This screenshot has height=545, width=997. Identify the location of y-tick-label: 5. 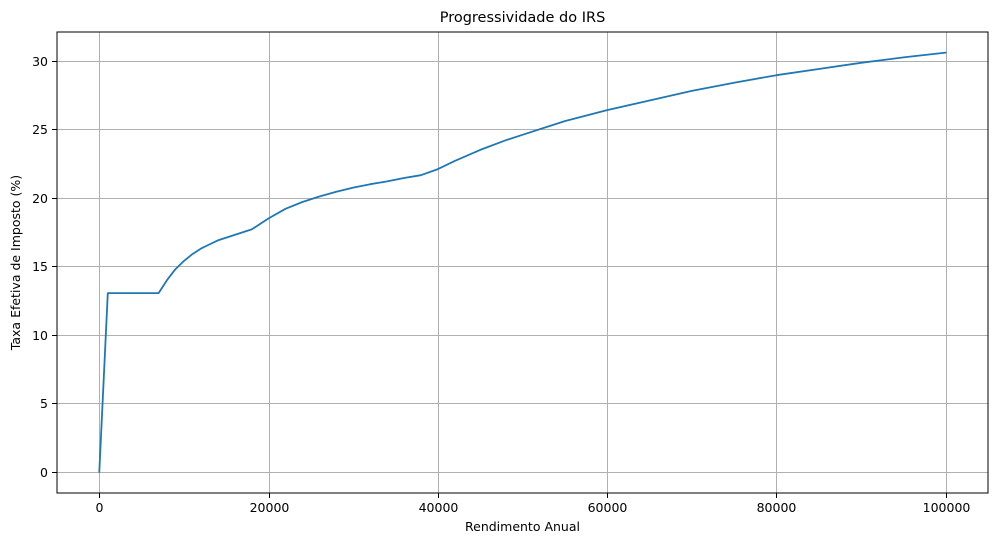
(44, 403).